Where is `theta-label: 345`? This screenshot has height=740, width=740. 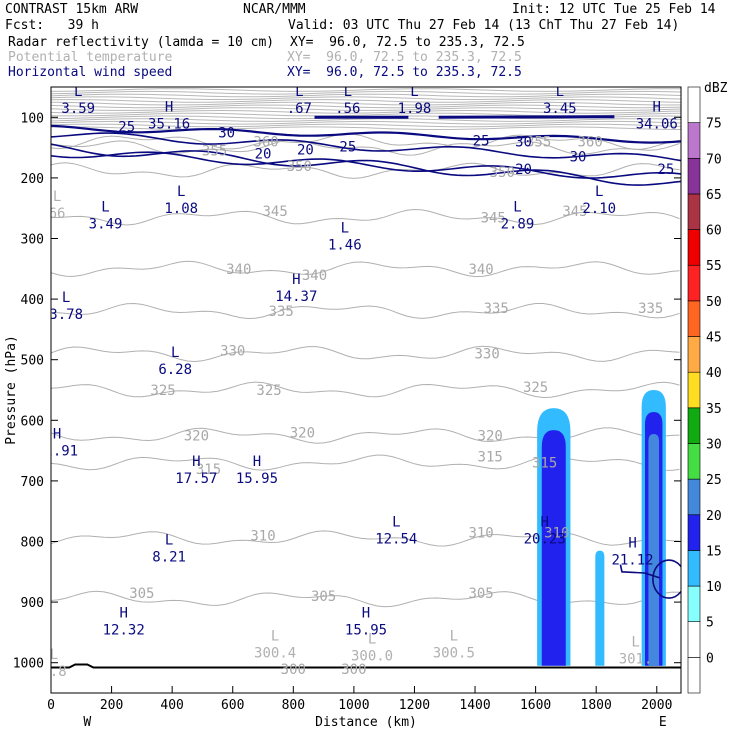 theta-label: 345 is located at coordinates (574, 212).